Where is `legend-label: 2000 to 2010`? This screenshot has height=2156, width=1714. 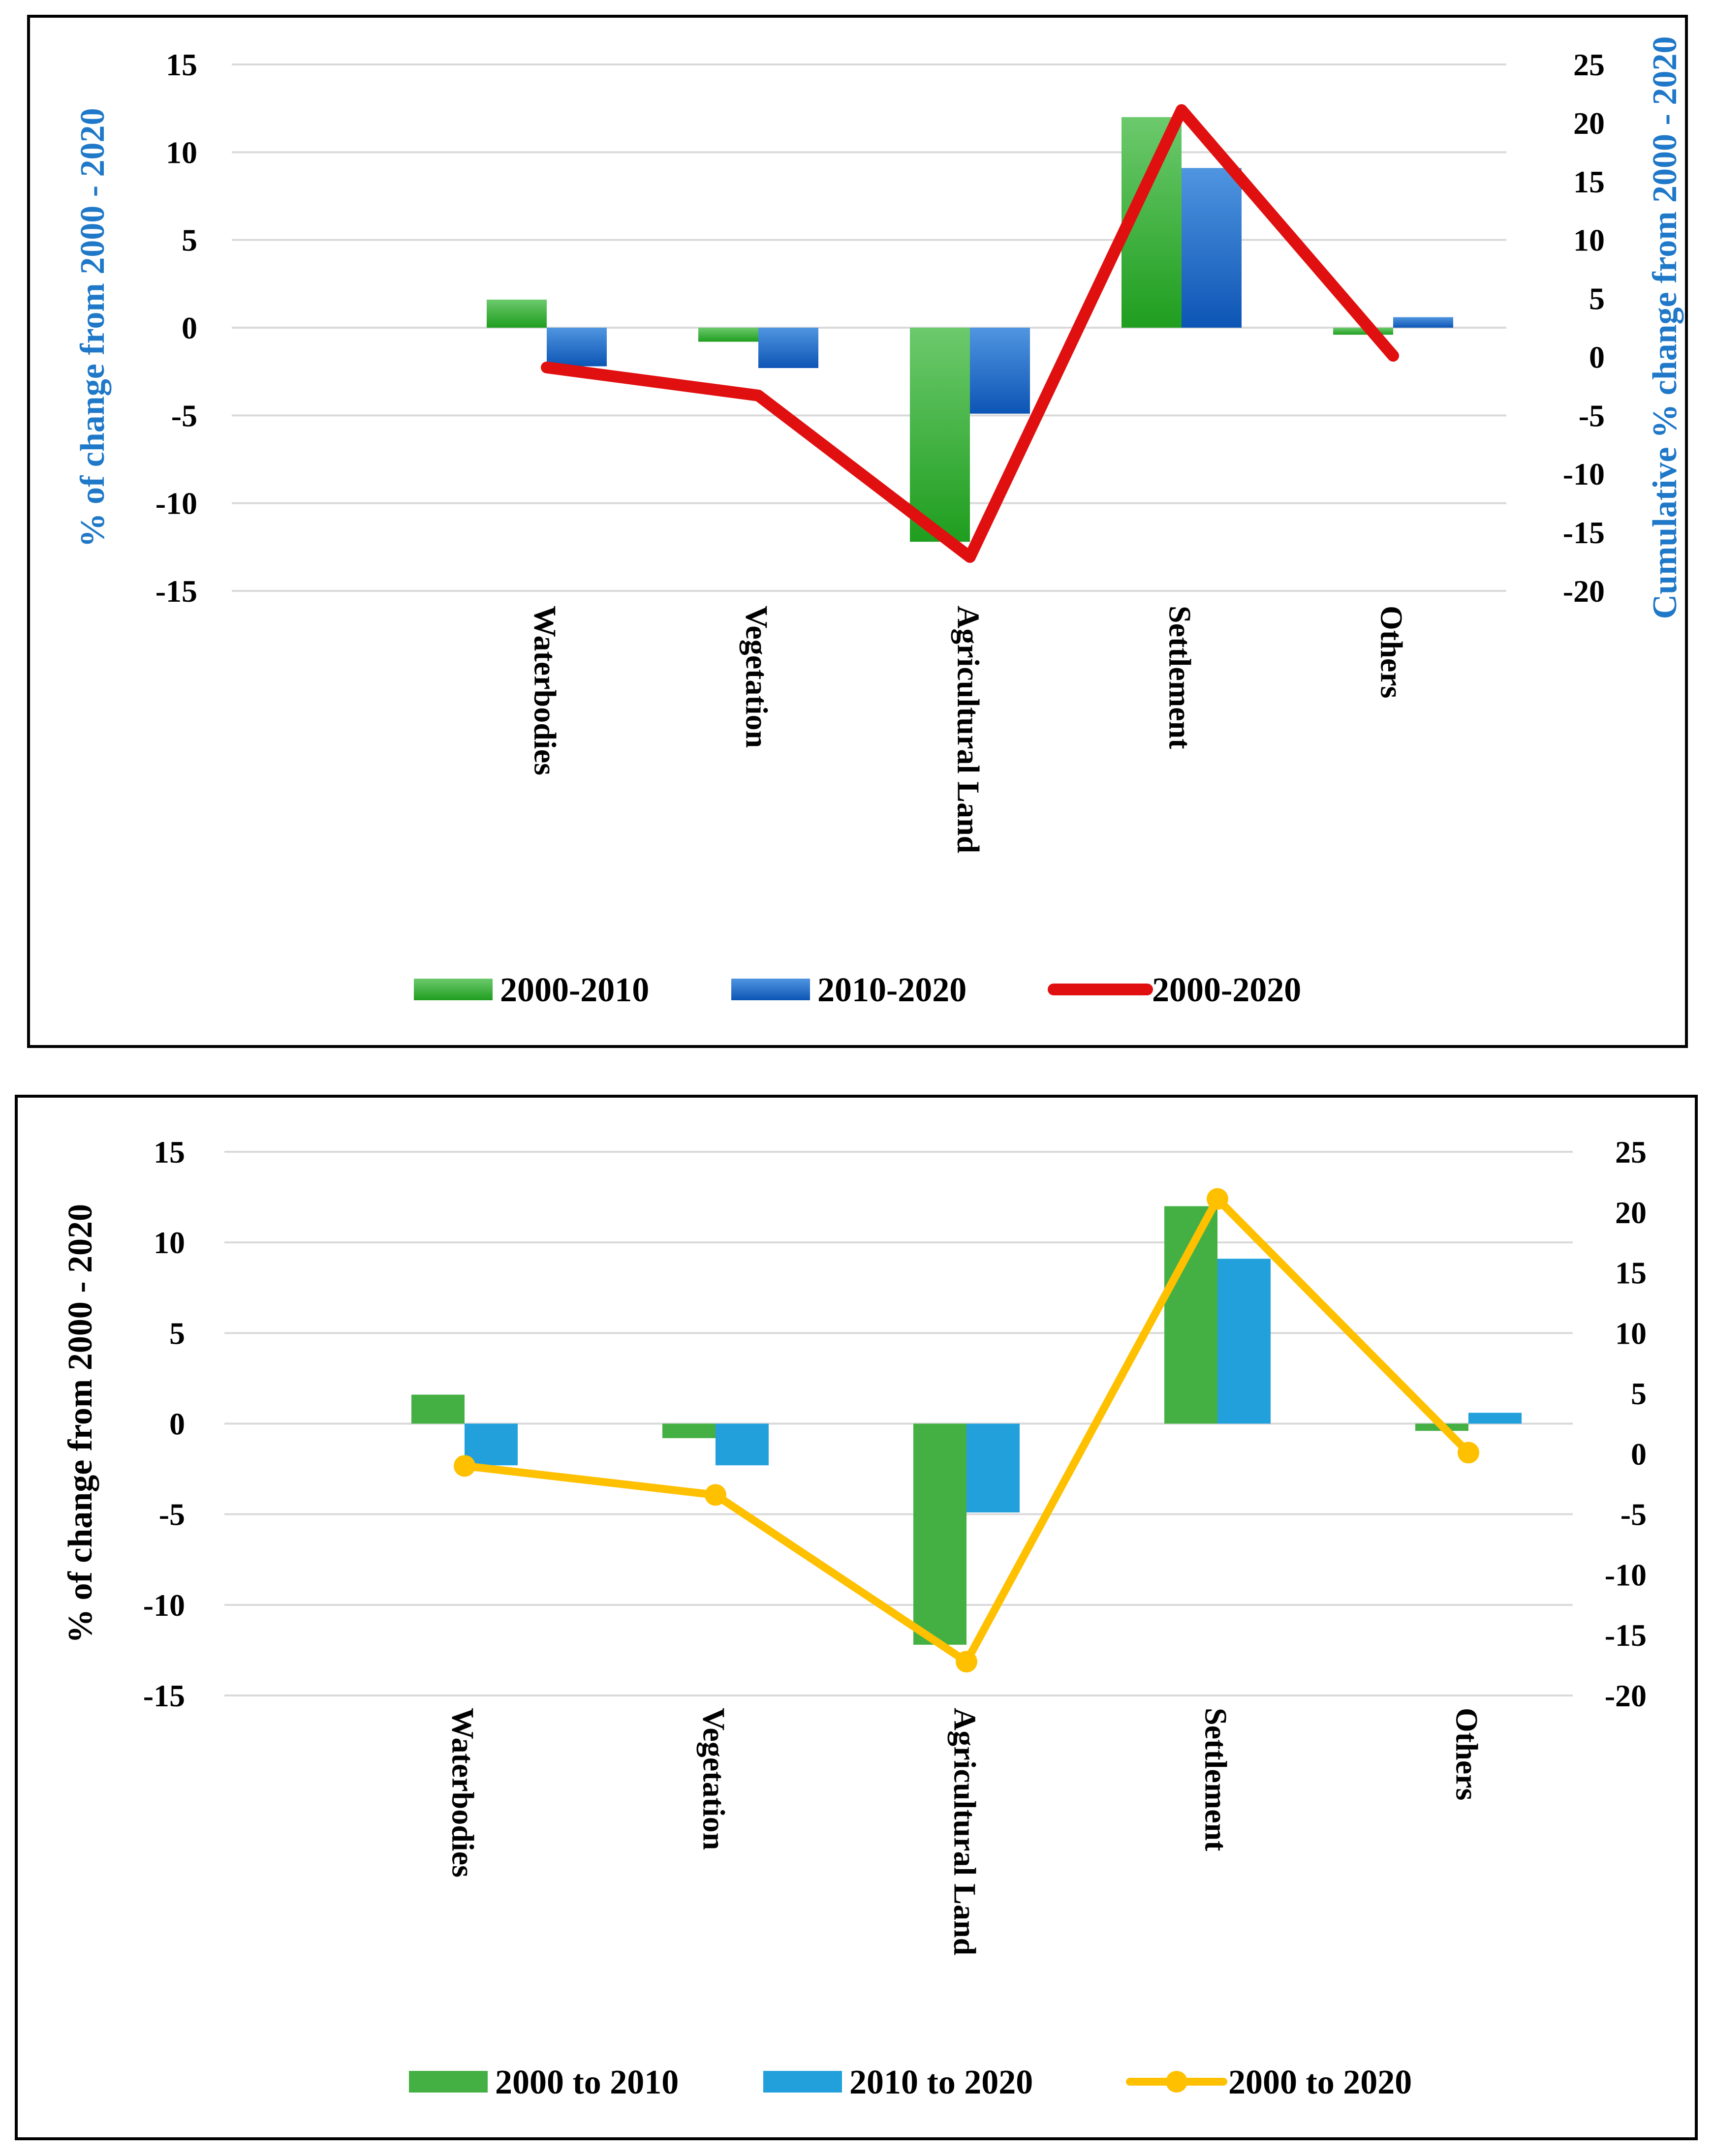 legend-label: 2000 to 2010 is located at coordinates (587, 2082).